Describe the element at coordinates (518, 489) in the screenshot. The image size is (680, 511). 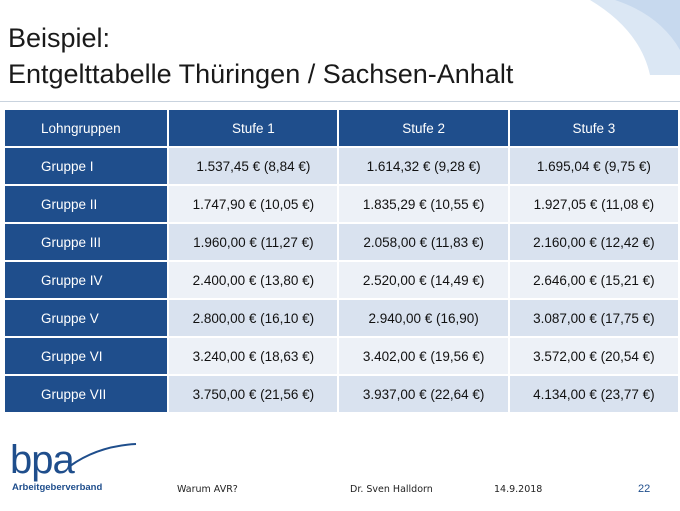
I see `footer-date: 14.9.2018` at that location.